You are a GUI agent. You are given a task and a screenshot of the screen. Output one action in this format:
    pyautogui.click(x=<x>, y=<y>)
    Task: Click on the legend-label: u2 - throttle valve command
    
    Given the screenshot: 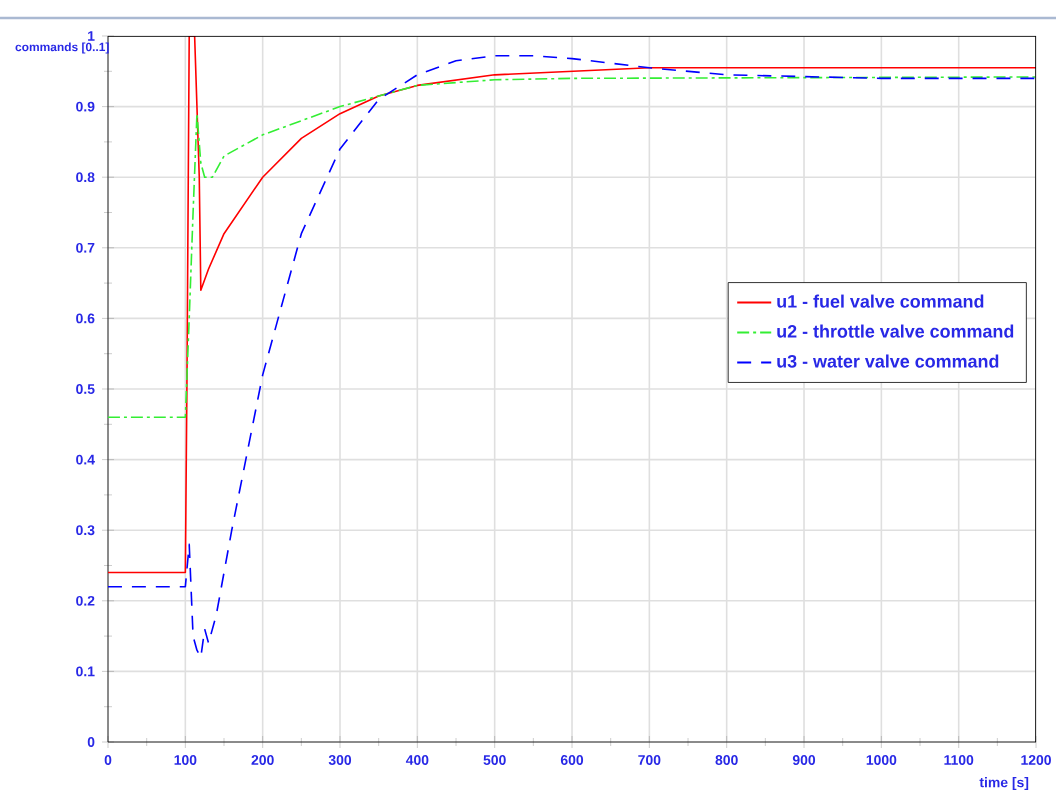 What is the action you would take?
    pyautogui.click(x=895, y=331)
    